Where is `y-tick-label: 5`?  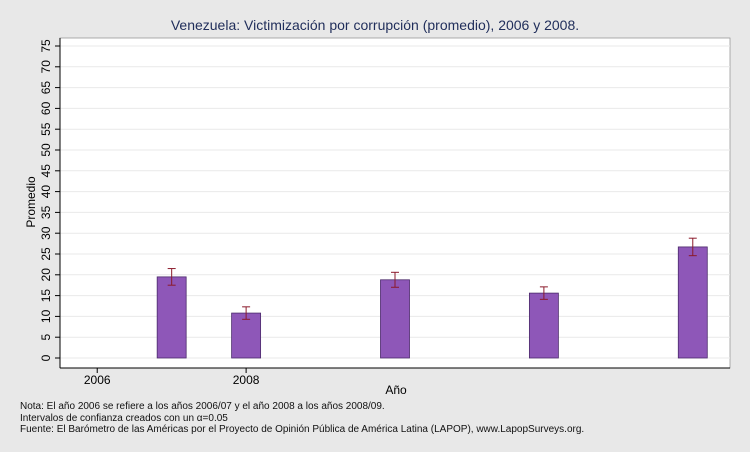
y-tick-label: 5 is located at coordinates (46, 337).